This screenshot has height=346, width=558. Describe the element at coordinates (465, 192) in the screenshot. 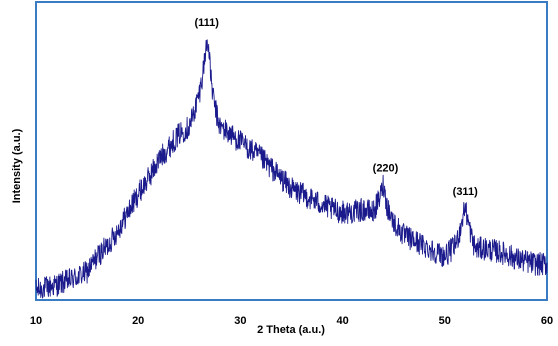

I see `peak-annotation-2: (311)` at that location.